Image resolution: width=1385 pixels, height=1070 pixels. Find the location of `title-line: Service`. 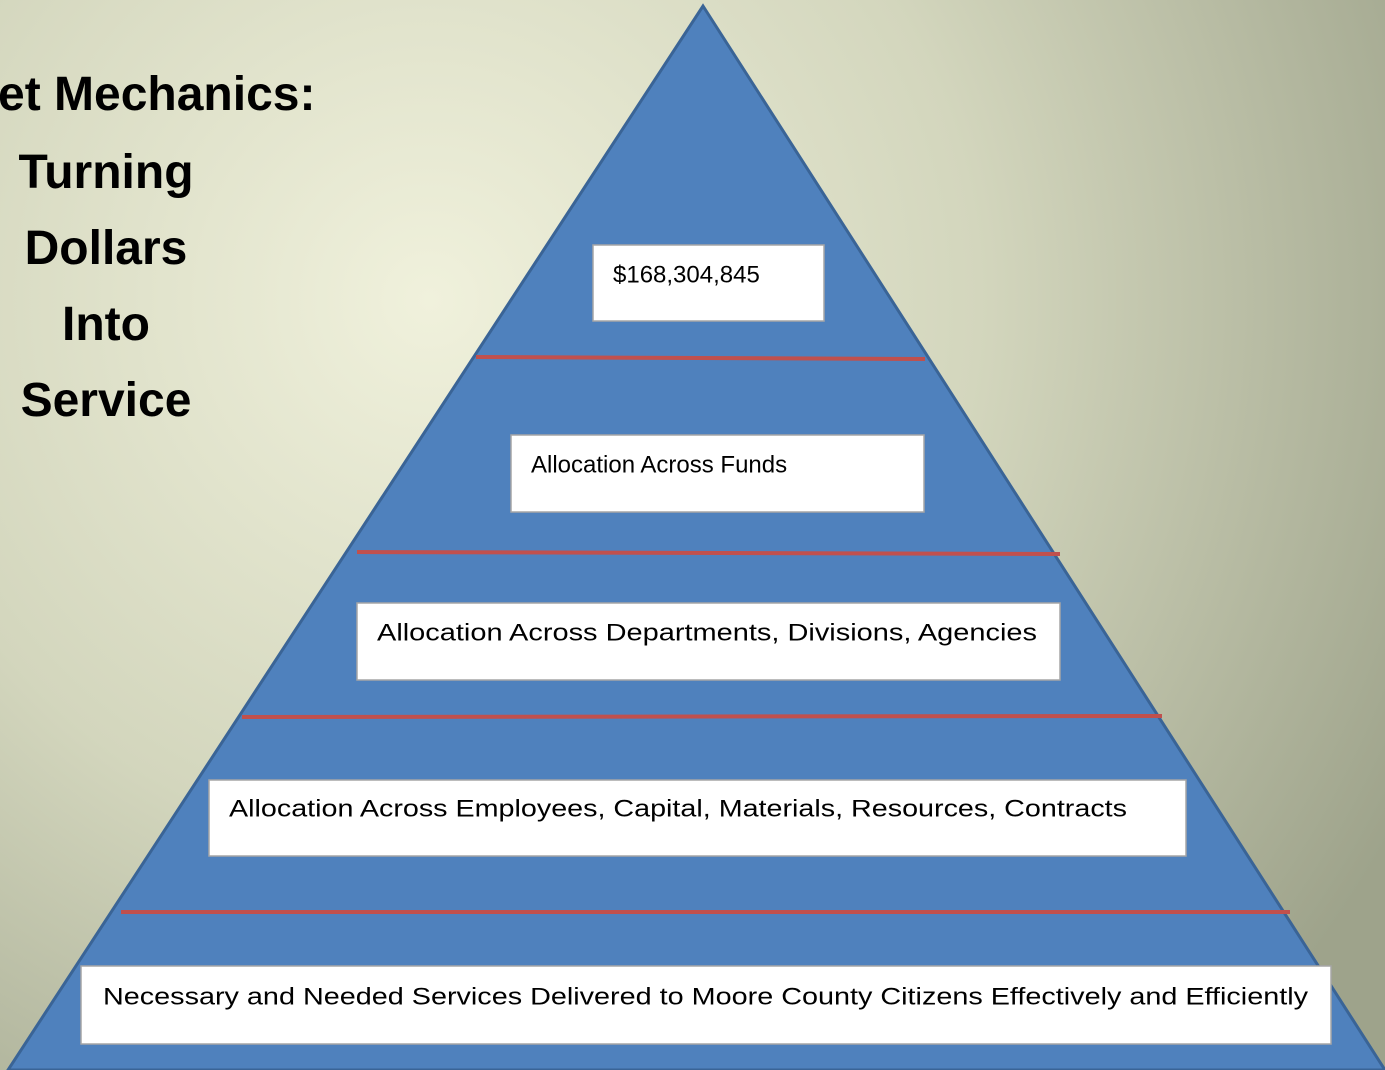

title-line: Service is located at coordinates (106, 400).